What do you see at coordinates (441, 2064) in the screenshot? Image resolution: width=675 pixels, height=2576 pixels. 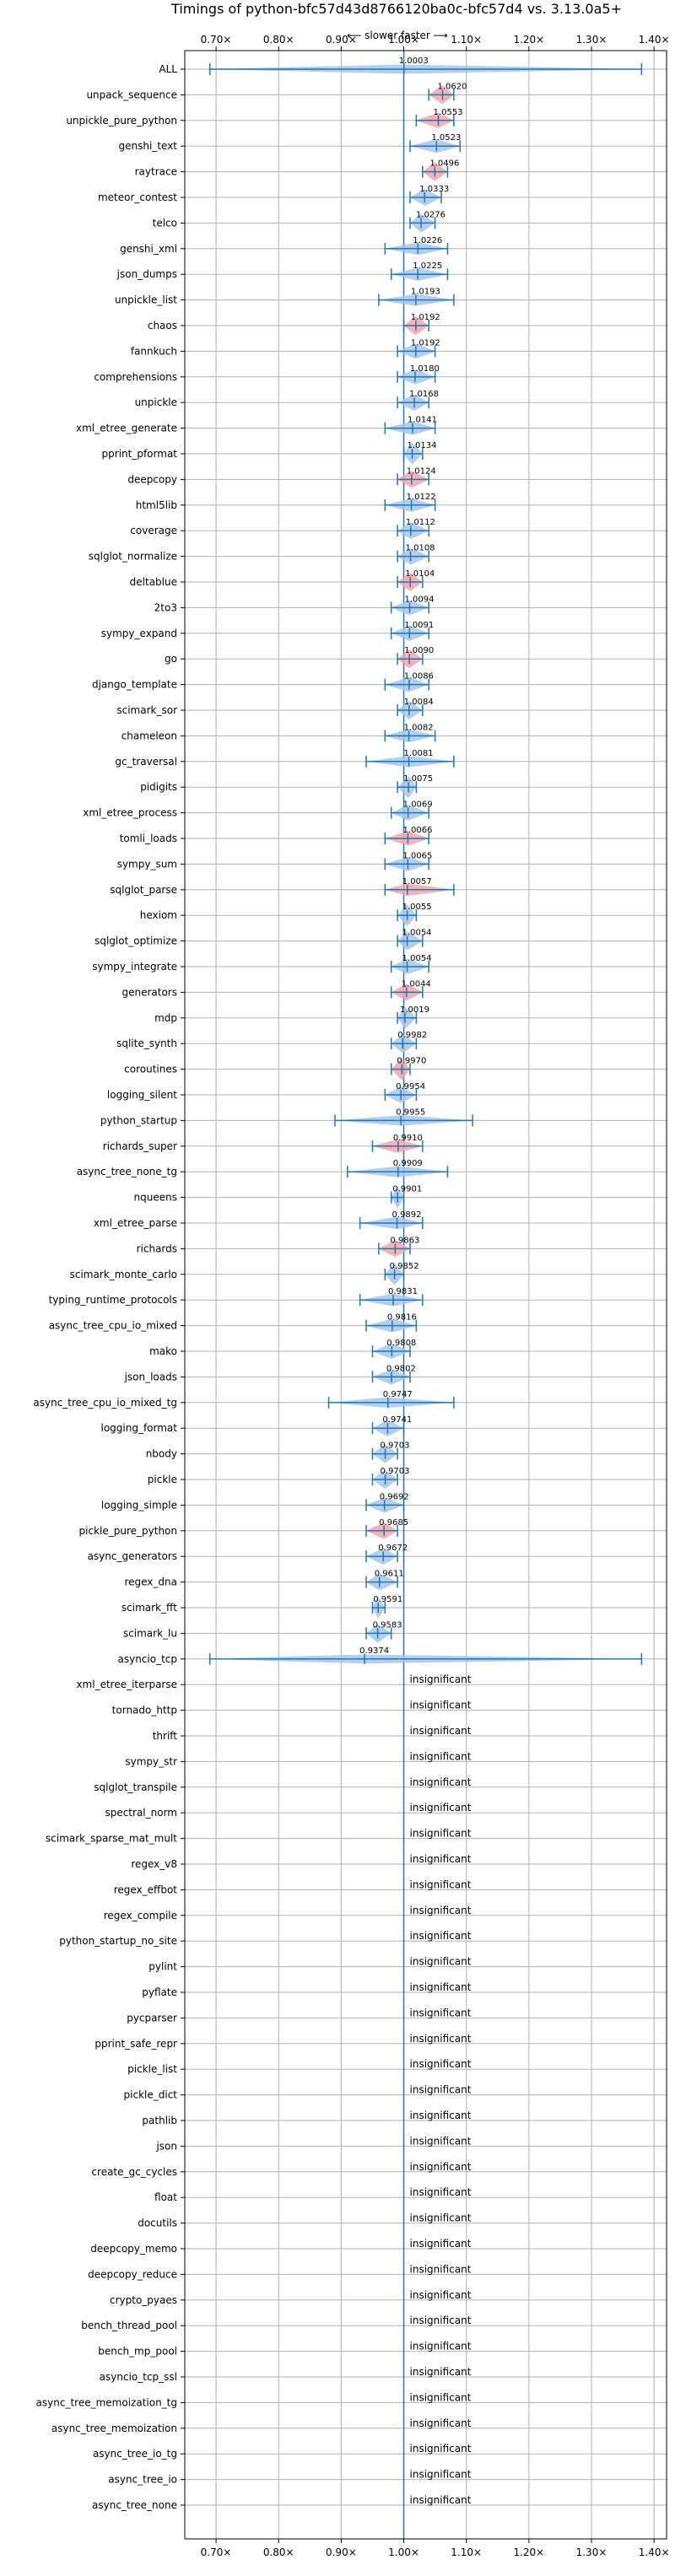 I see `insignificant-label-pickle_list: insignificant` at bounding box center [441, 2064].